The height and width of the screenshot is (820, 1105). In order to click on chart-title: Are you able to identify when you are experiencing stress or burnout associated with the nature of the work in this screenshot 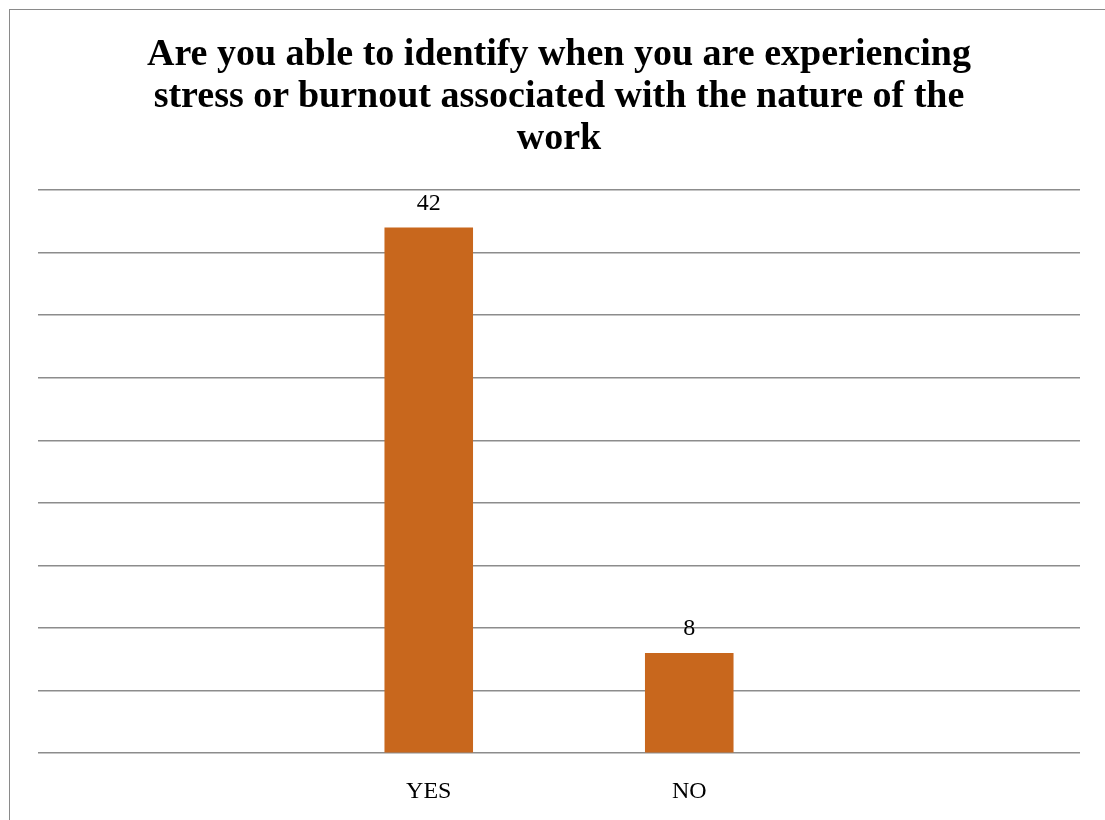, I will do `click(559, 94)`.